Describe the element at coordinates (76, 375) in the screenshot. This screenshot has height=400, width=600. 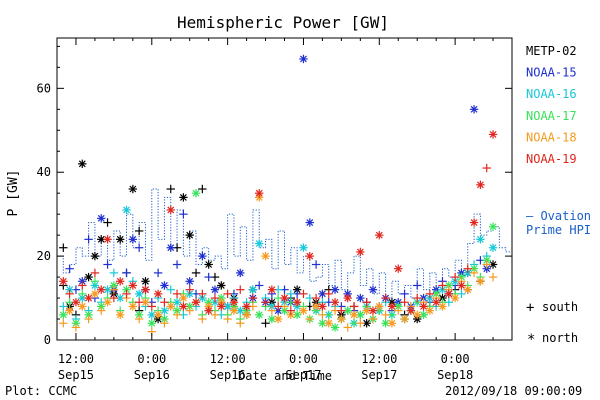
I see `x-tick-date: Sep15` at that location.